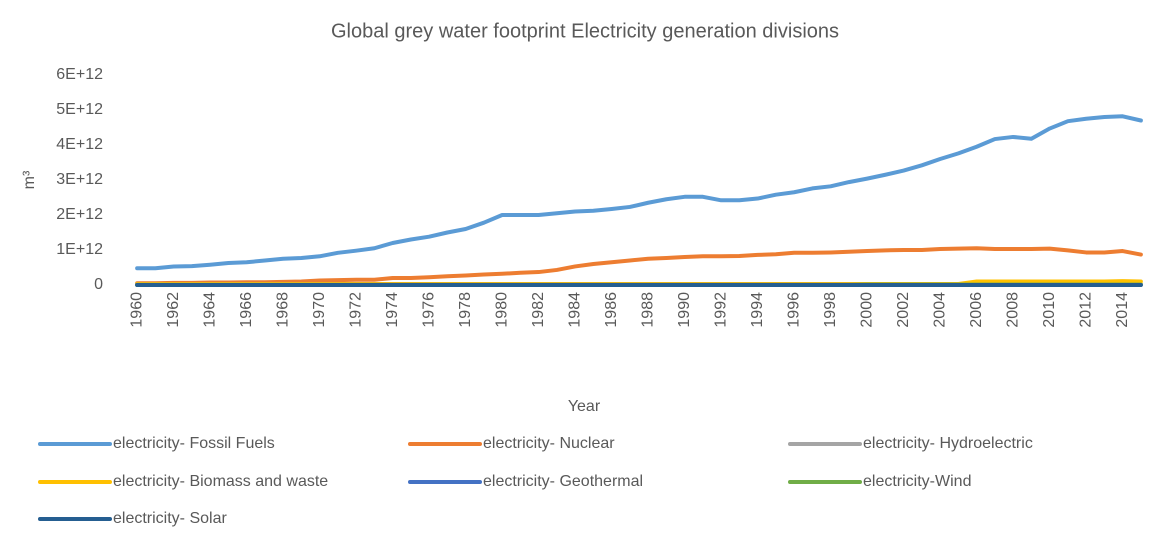 This screenshot has width=1169, height=545. What do you see at coordinates (1012, 310) in the screenshot?
I see `x-tick-label: 2008` at bounding box center [1012, 310].